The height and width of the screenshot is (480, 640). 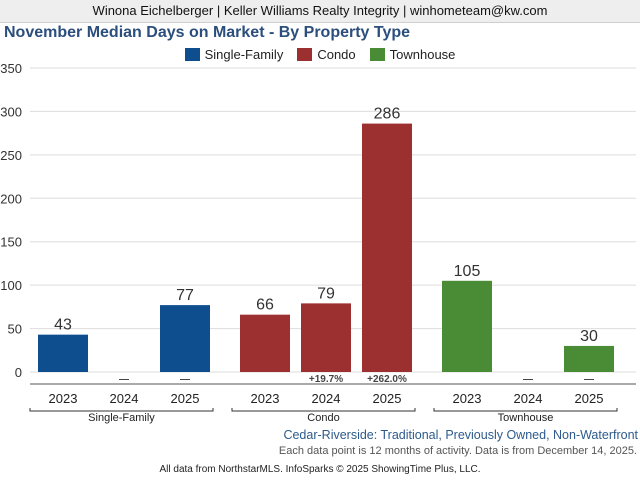 What do you see at coordinates (323, 418) in the screenshot?
I see `group-label: Condo` at bounding box center [323, 418].